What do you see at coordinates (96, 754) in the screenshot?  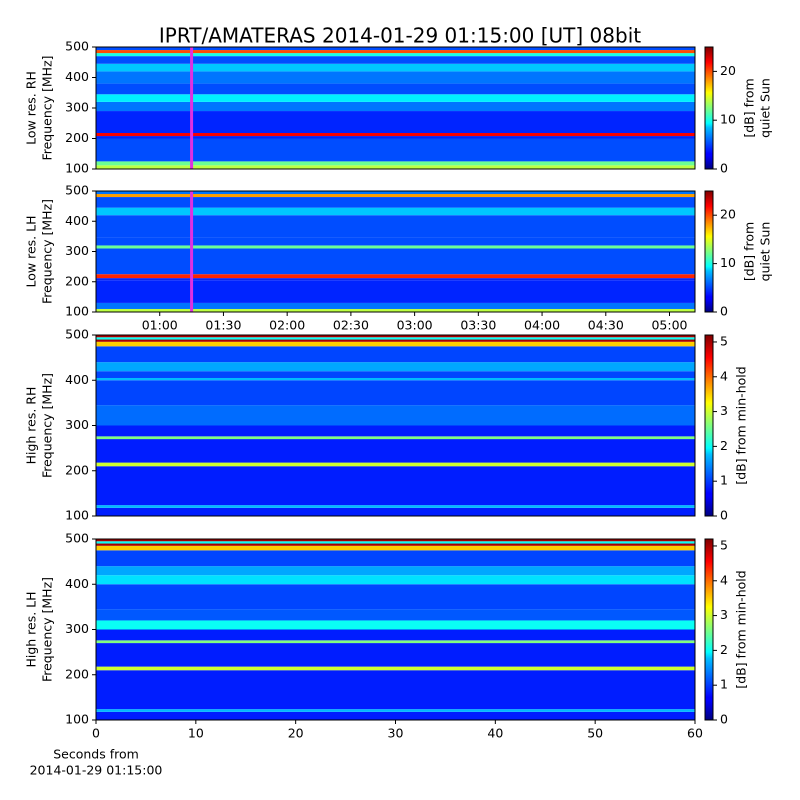 I see `x-axis-label: Seconds from` at bounding box center [96, 754].